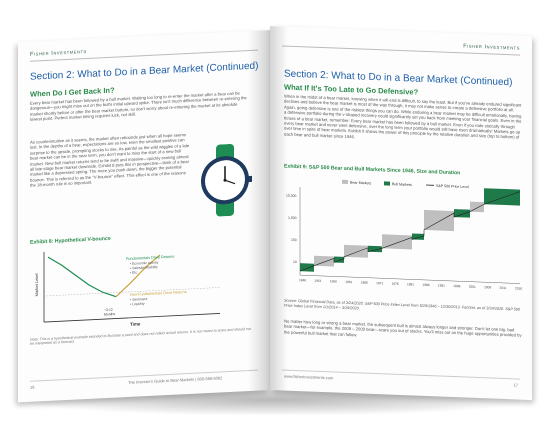 This screenshot has height=428, width=549. Describe the element at coordinates (395, 284) in the screenshot. I see `x-tick-label: 1976` at that location.